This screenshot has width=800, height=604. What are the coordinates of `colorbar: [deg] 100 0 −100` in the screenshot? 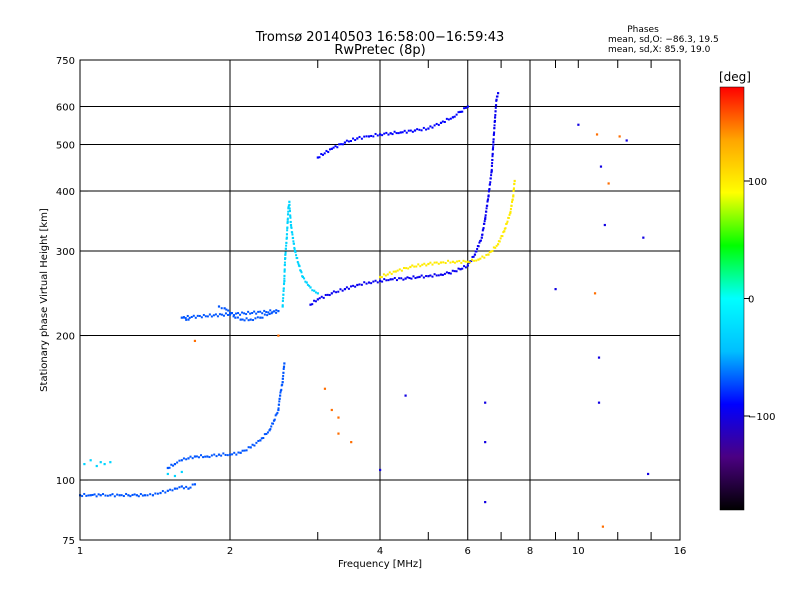 It's located at (747, 290).